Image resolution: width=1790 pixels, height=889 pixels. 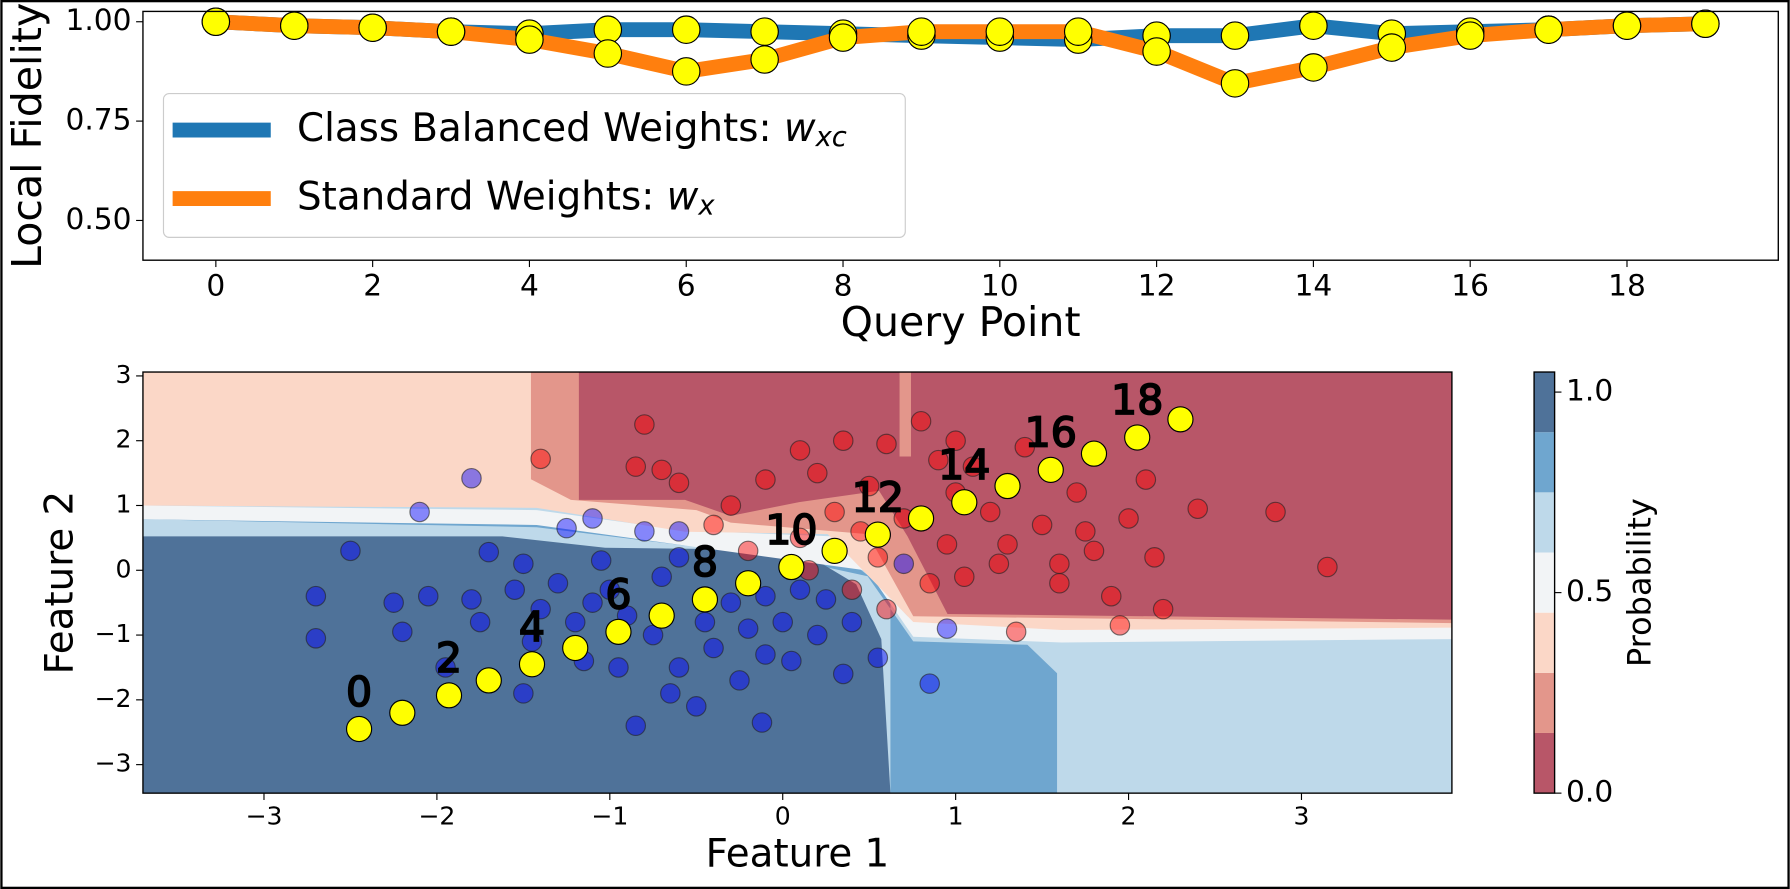 What do you see at coordinates (705, 562) in the screenshot?
I see `query-label: 8` at bounding box center [705, 562].